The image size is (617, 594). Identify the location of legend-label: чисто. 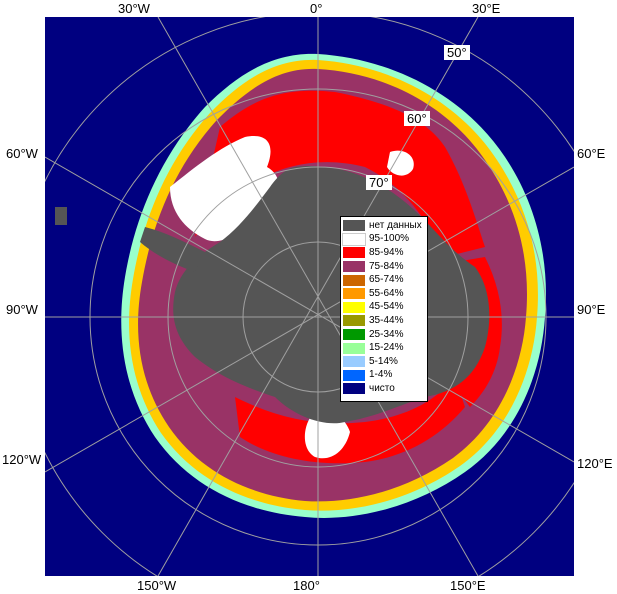
(382, 388).